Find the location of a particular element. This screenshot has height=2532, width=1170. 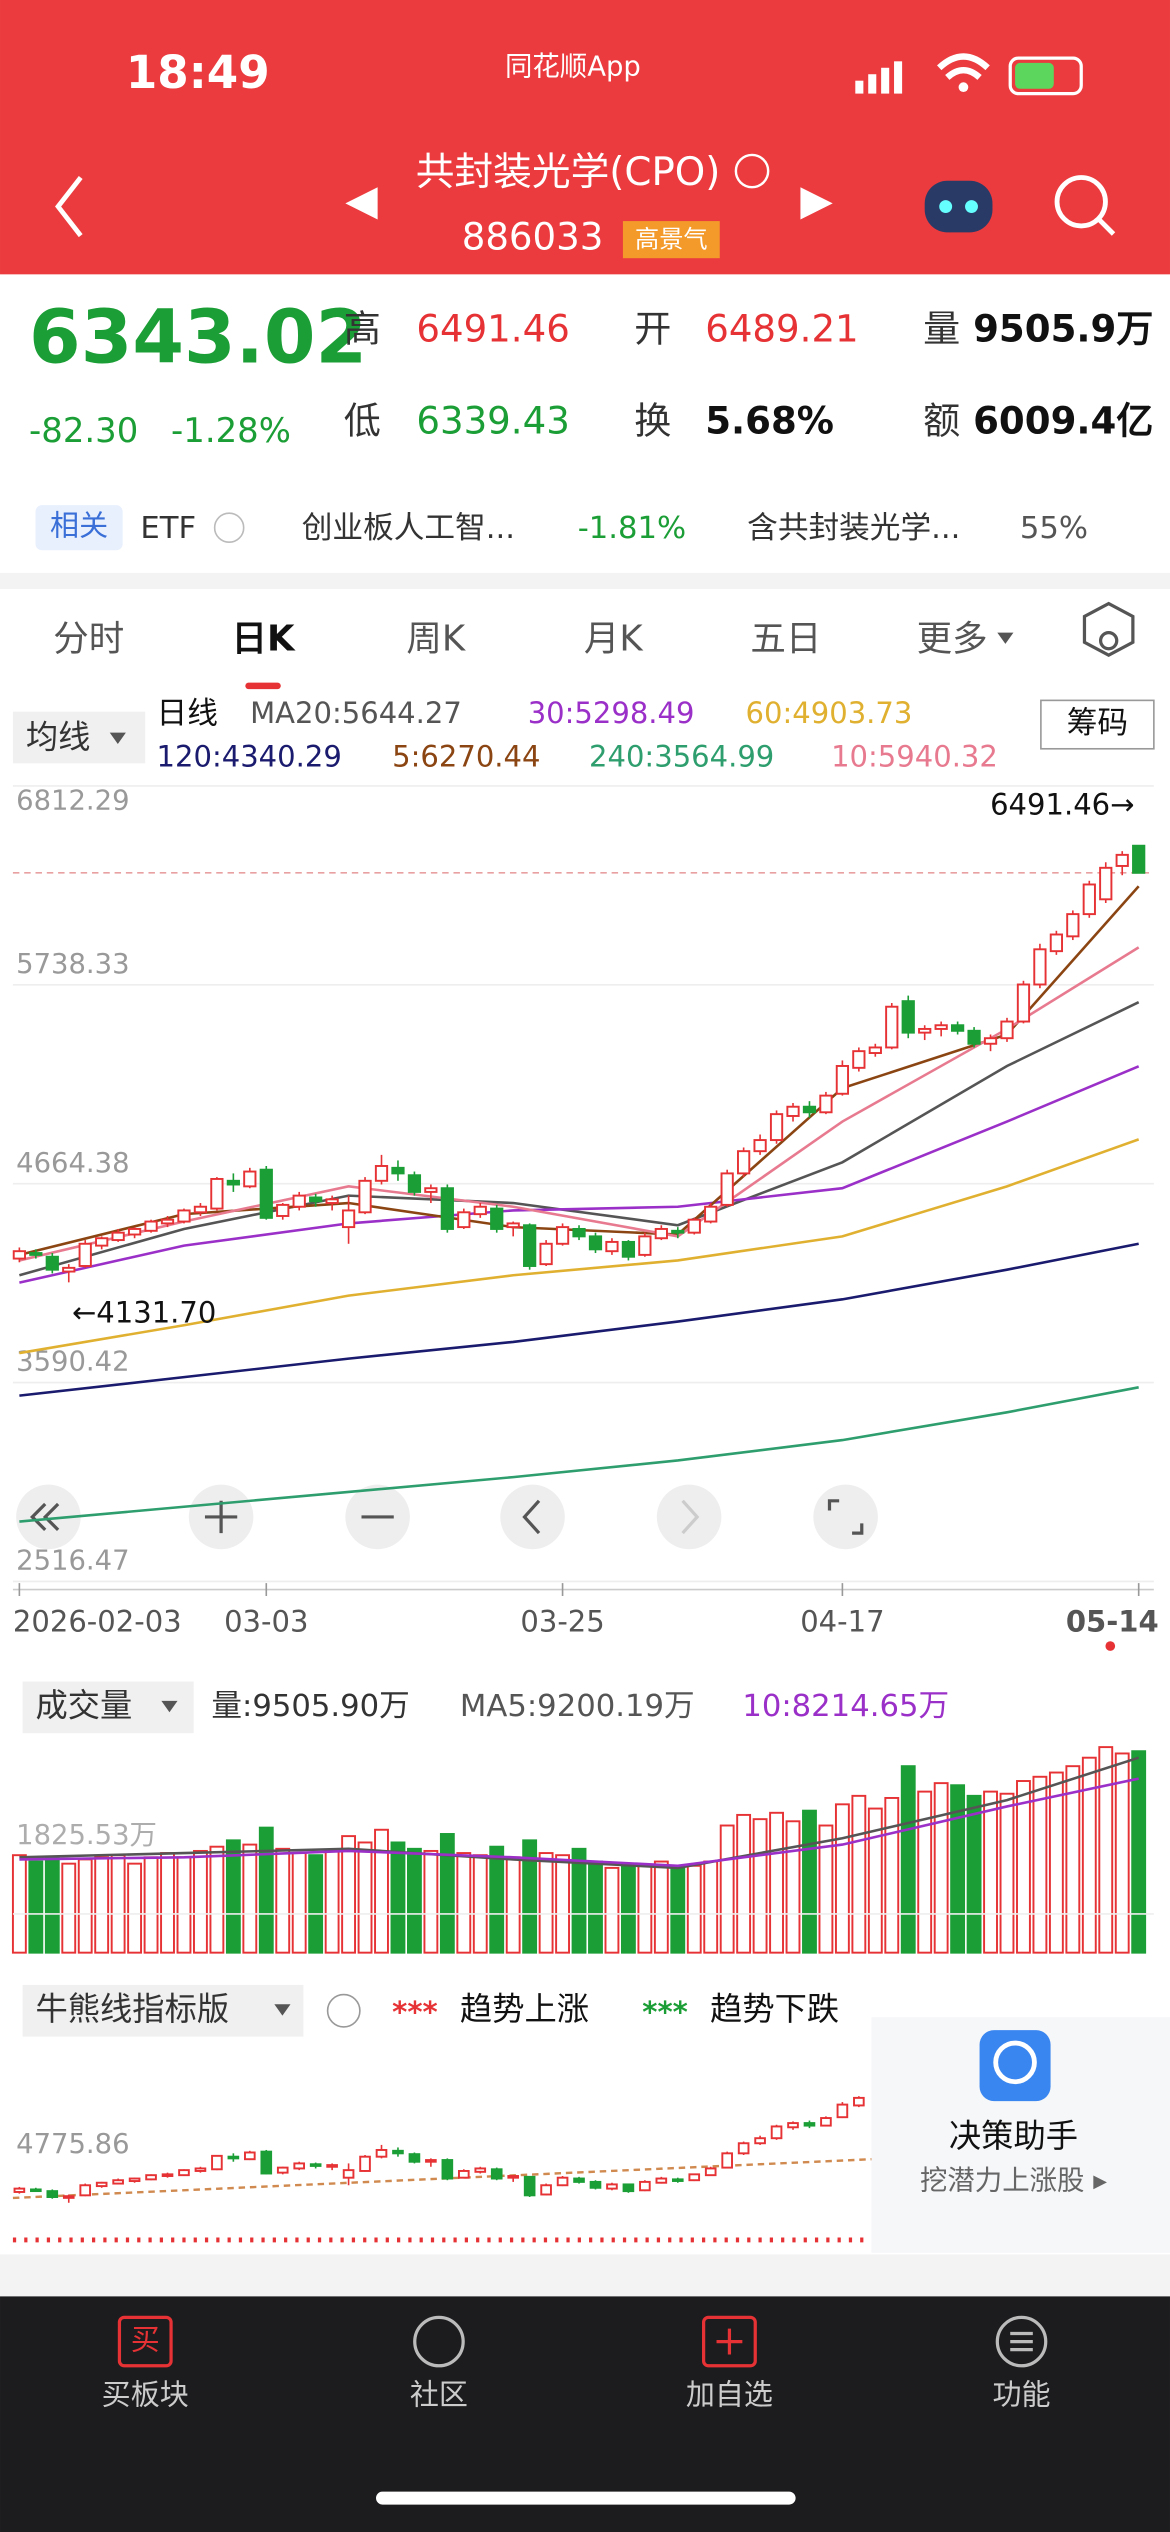

chart-control-glyphs is located at coordinates (447, 1517).